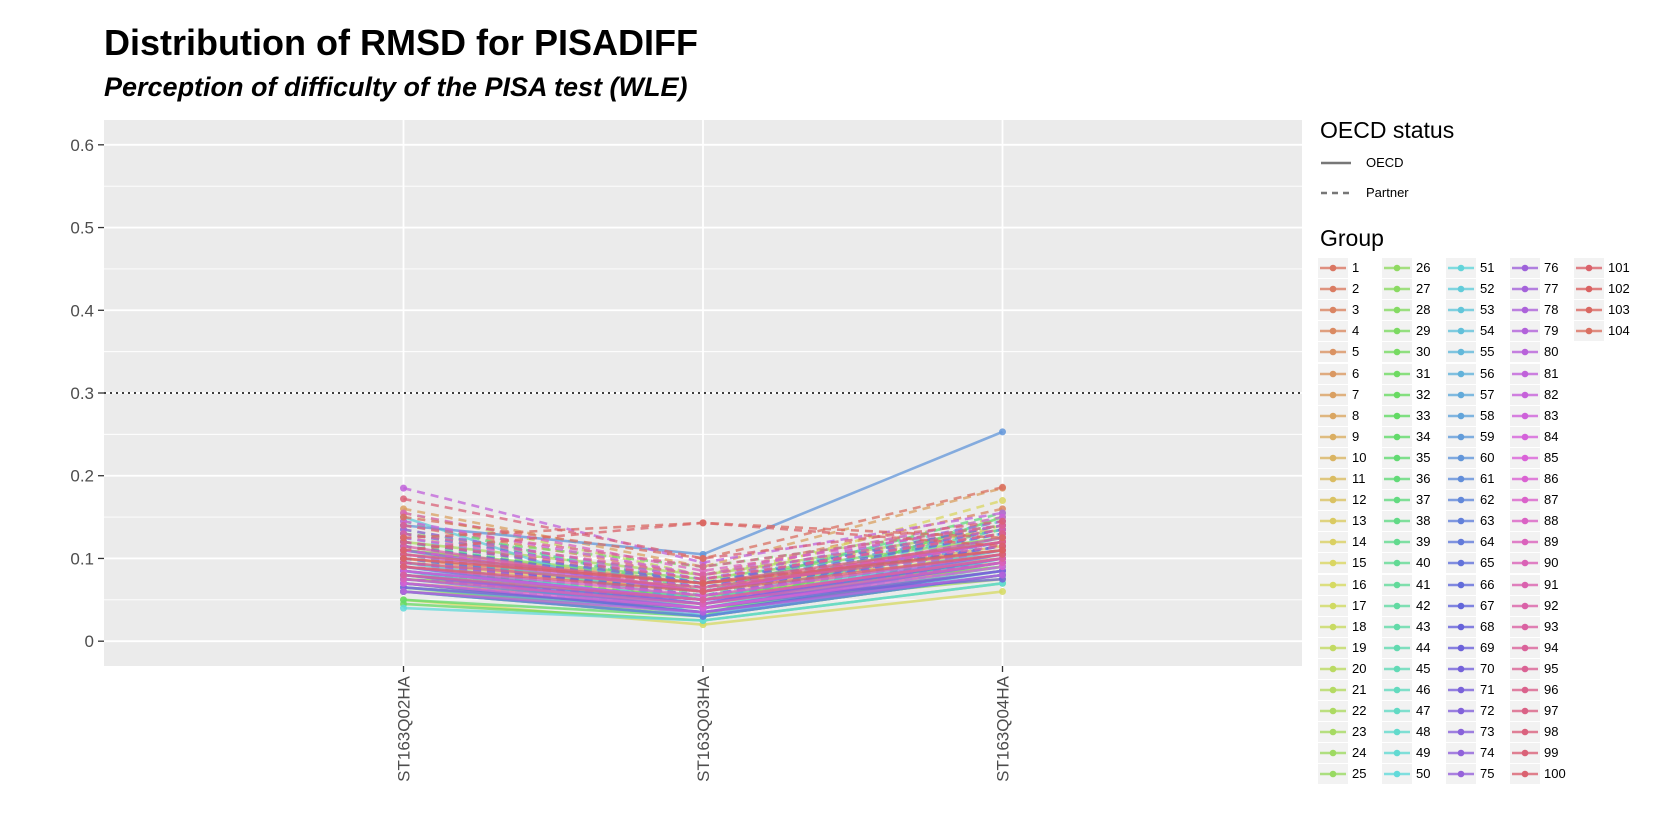  What do you see at coordinates (87, 393) in the screenshot?
I see `y-axis: 0 0.1 0.2 0.3 0.4 0.5 0.6` at bounding box center [87, 393].